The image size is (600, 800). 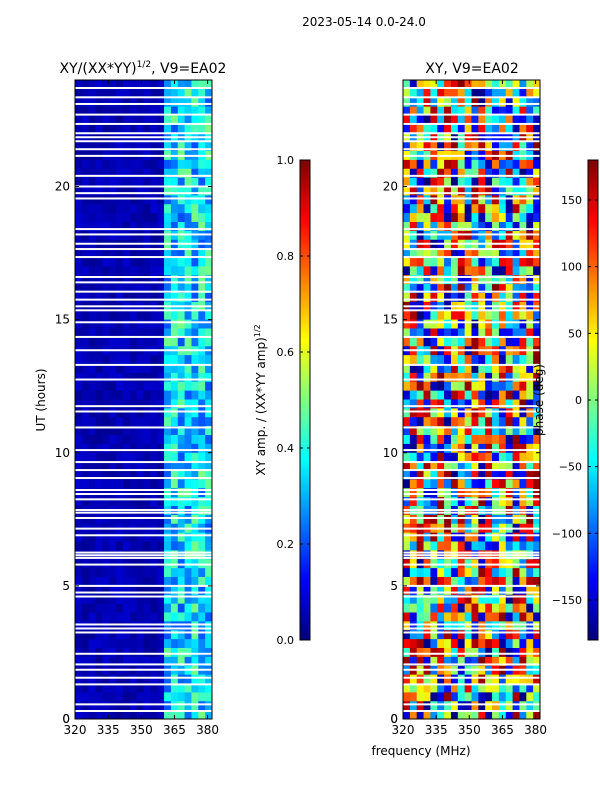 What do you see at coordinates (62, 453) in the screenshot?
I see `y-tick-label: 10` at bounding box center [62, 453].